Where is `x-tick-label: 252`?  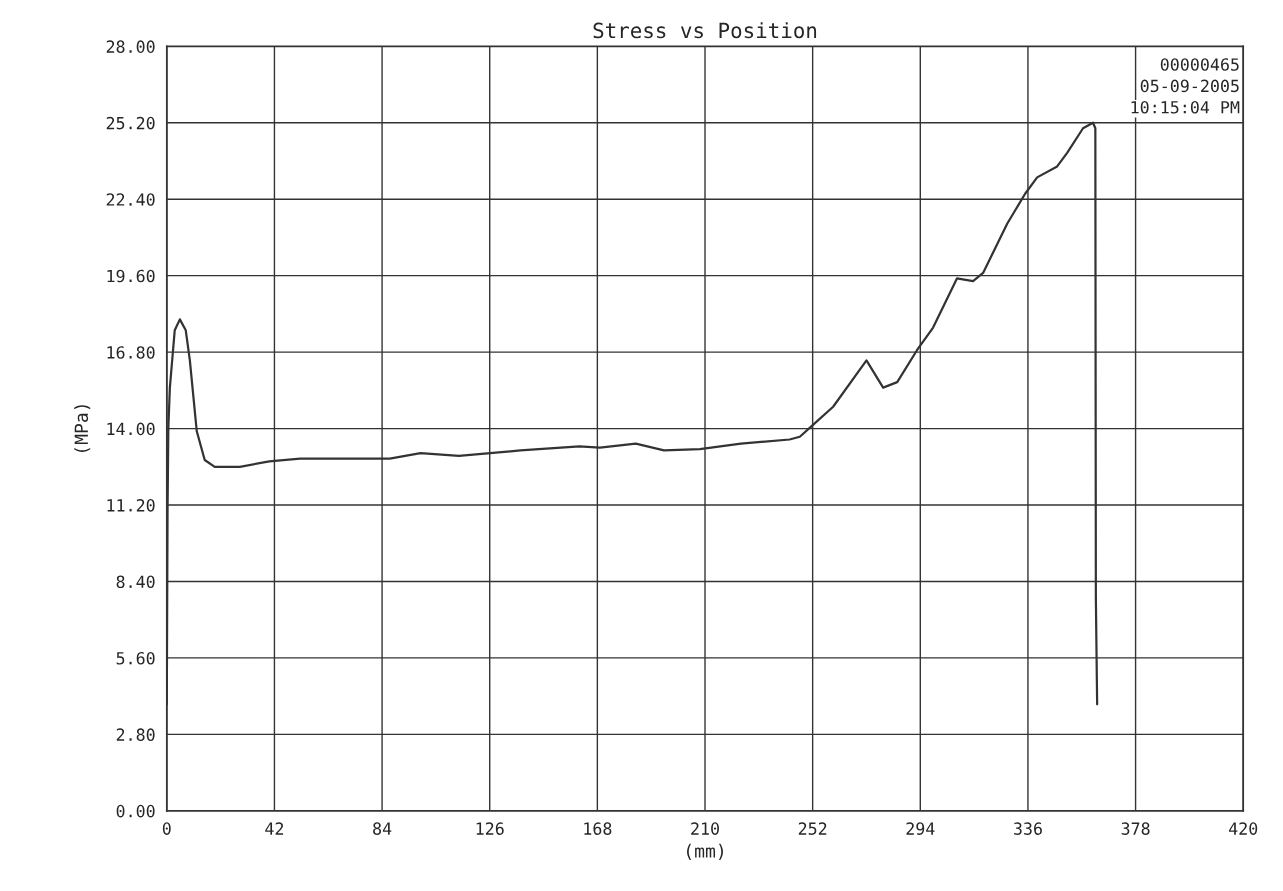
x-tick-label: 252 is located at coordinates (812, 828).